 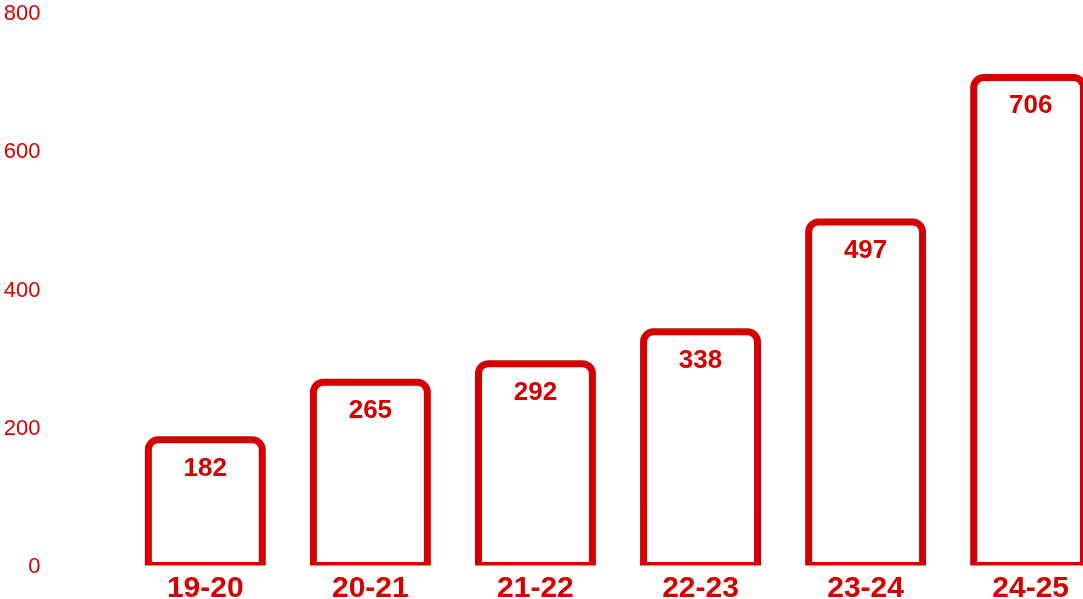 I want to click on y-tick-label: 200, so click(x=22, y=427).